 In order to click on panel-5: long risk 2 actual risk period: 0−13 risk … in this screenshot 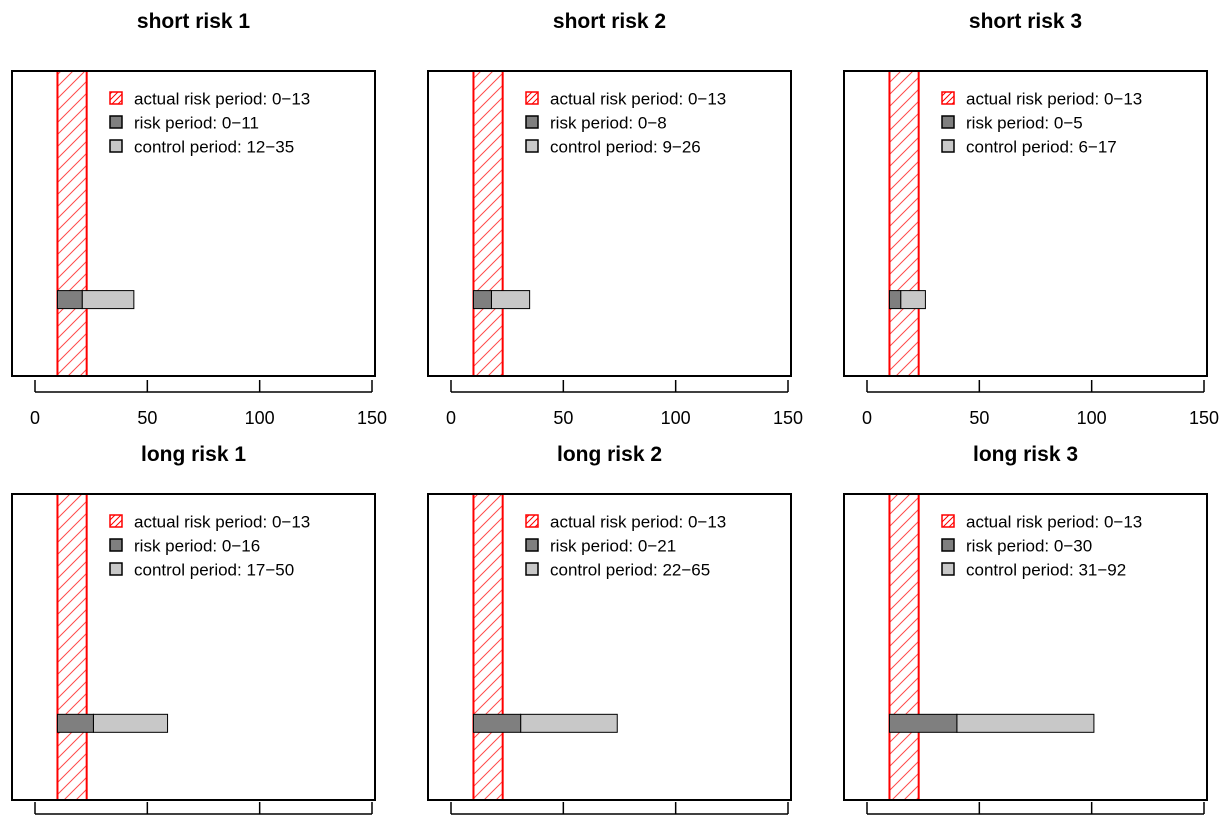, I will do `click(609, 629)`.